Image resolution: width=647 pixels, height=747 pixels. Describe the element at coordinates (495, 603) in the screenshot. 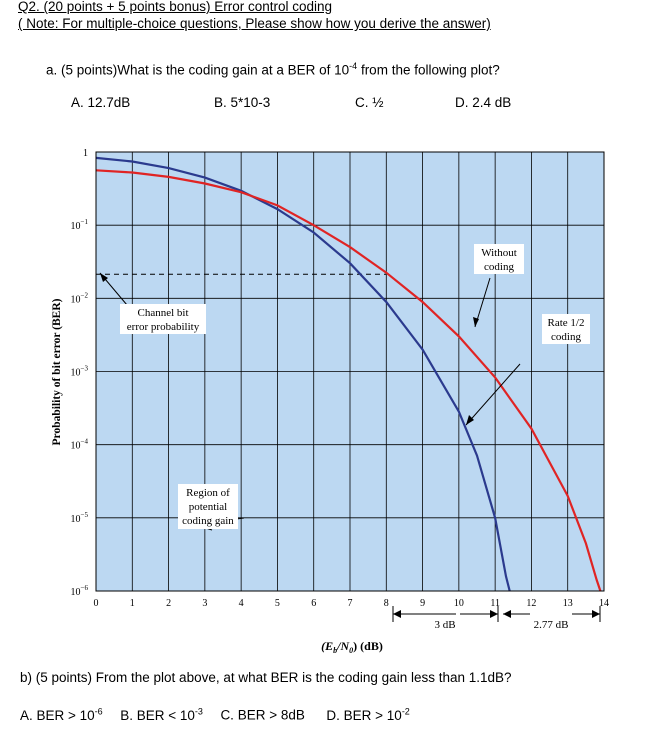

I see `x-tick-label: 11` at that location.